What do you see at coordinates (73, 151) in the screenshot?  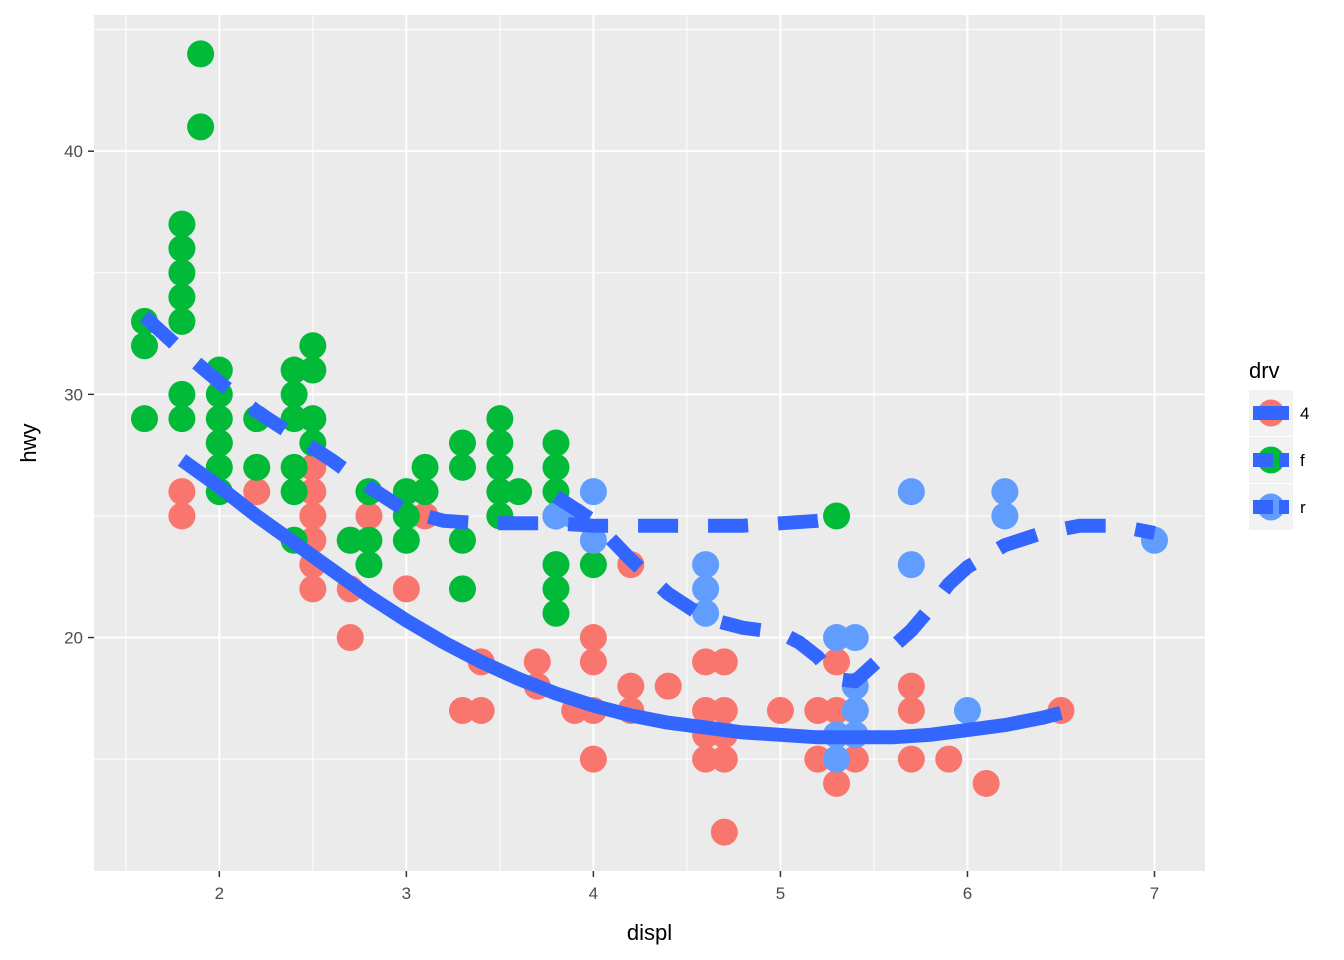 I see `y-tick-label: 40` at bounding box center [73, 151].